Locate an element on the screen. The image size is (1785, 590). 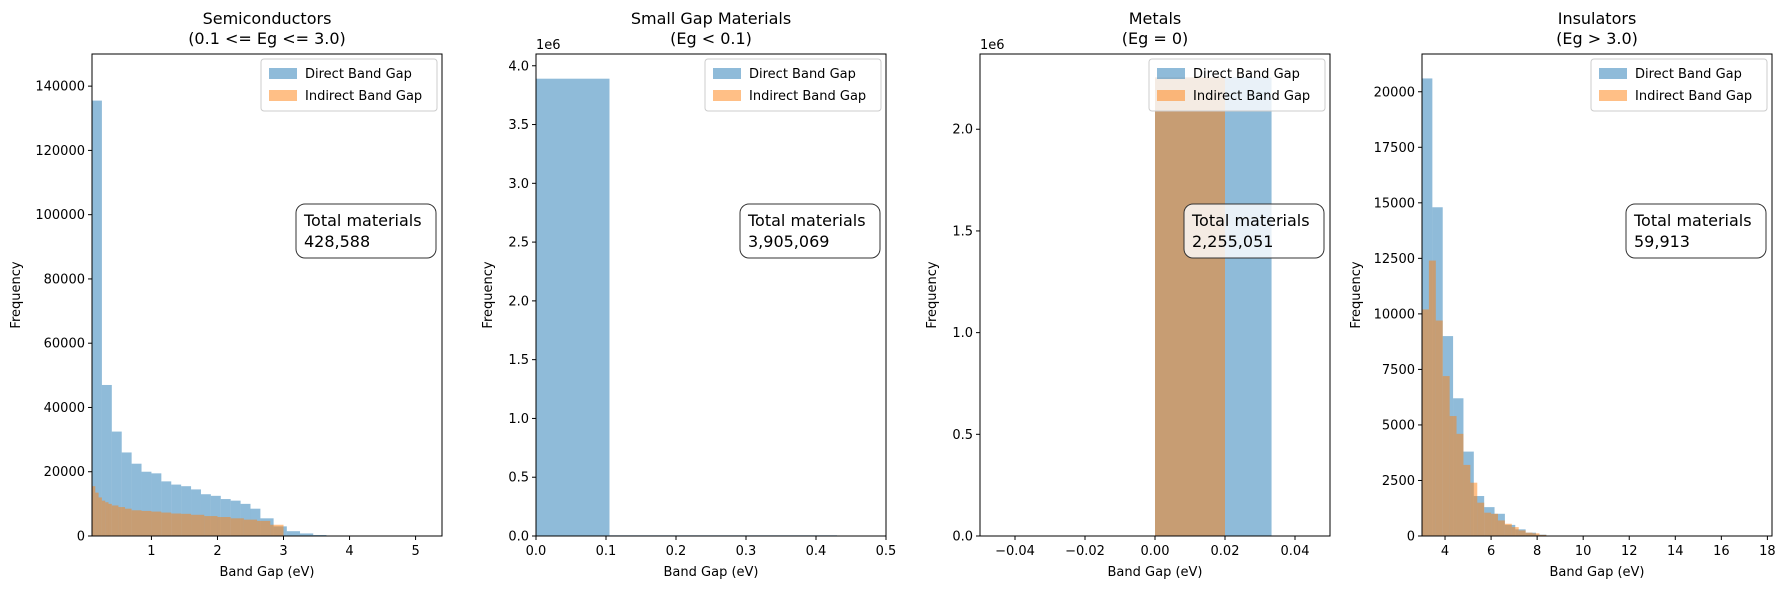
y-axis-label: Frequency is located at coordinates (488, 294).